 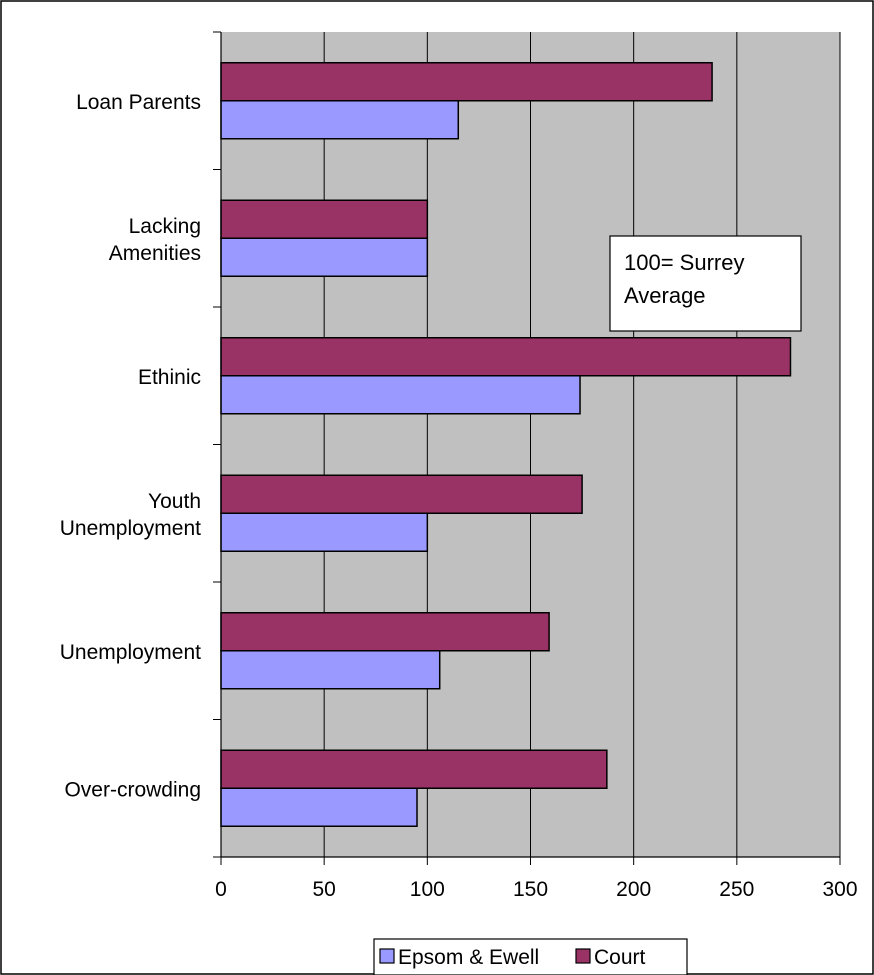 I want to click on annotation-frame, so click(x=705, y=283).